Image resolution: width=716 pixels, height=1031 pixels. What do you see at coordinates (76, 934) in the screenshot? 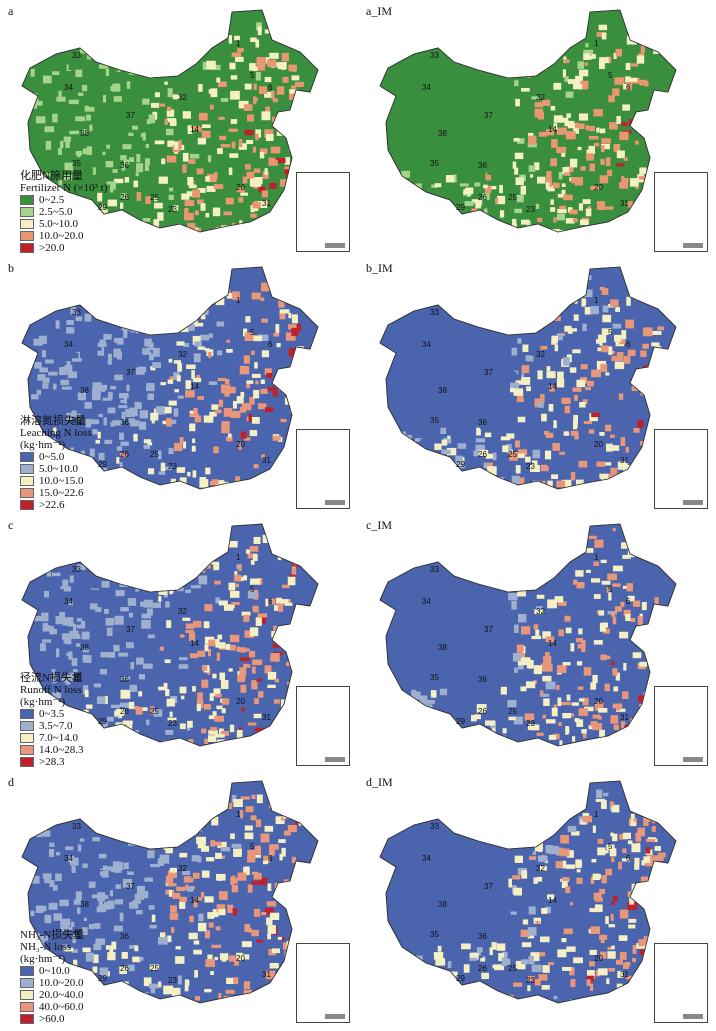
I see `region-label: 35` at bounding box center [76, 934].